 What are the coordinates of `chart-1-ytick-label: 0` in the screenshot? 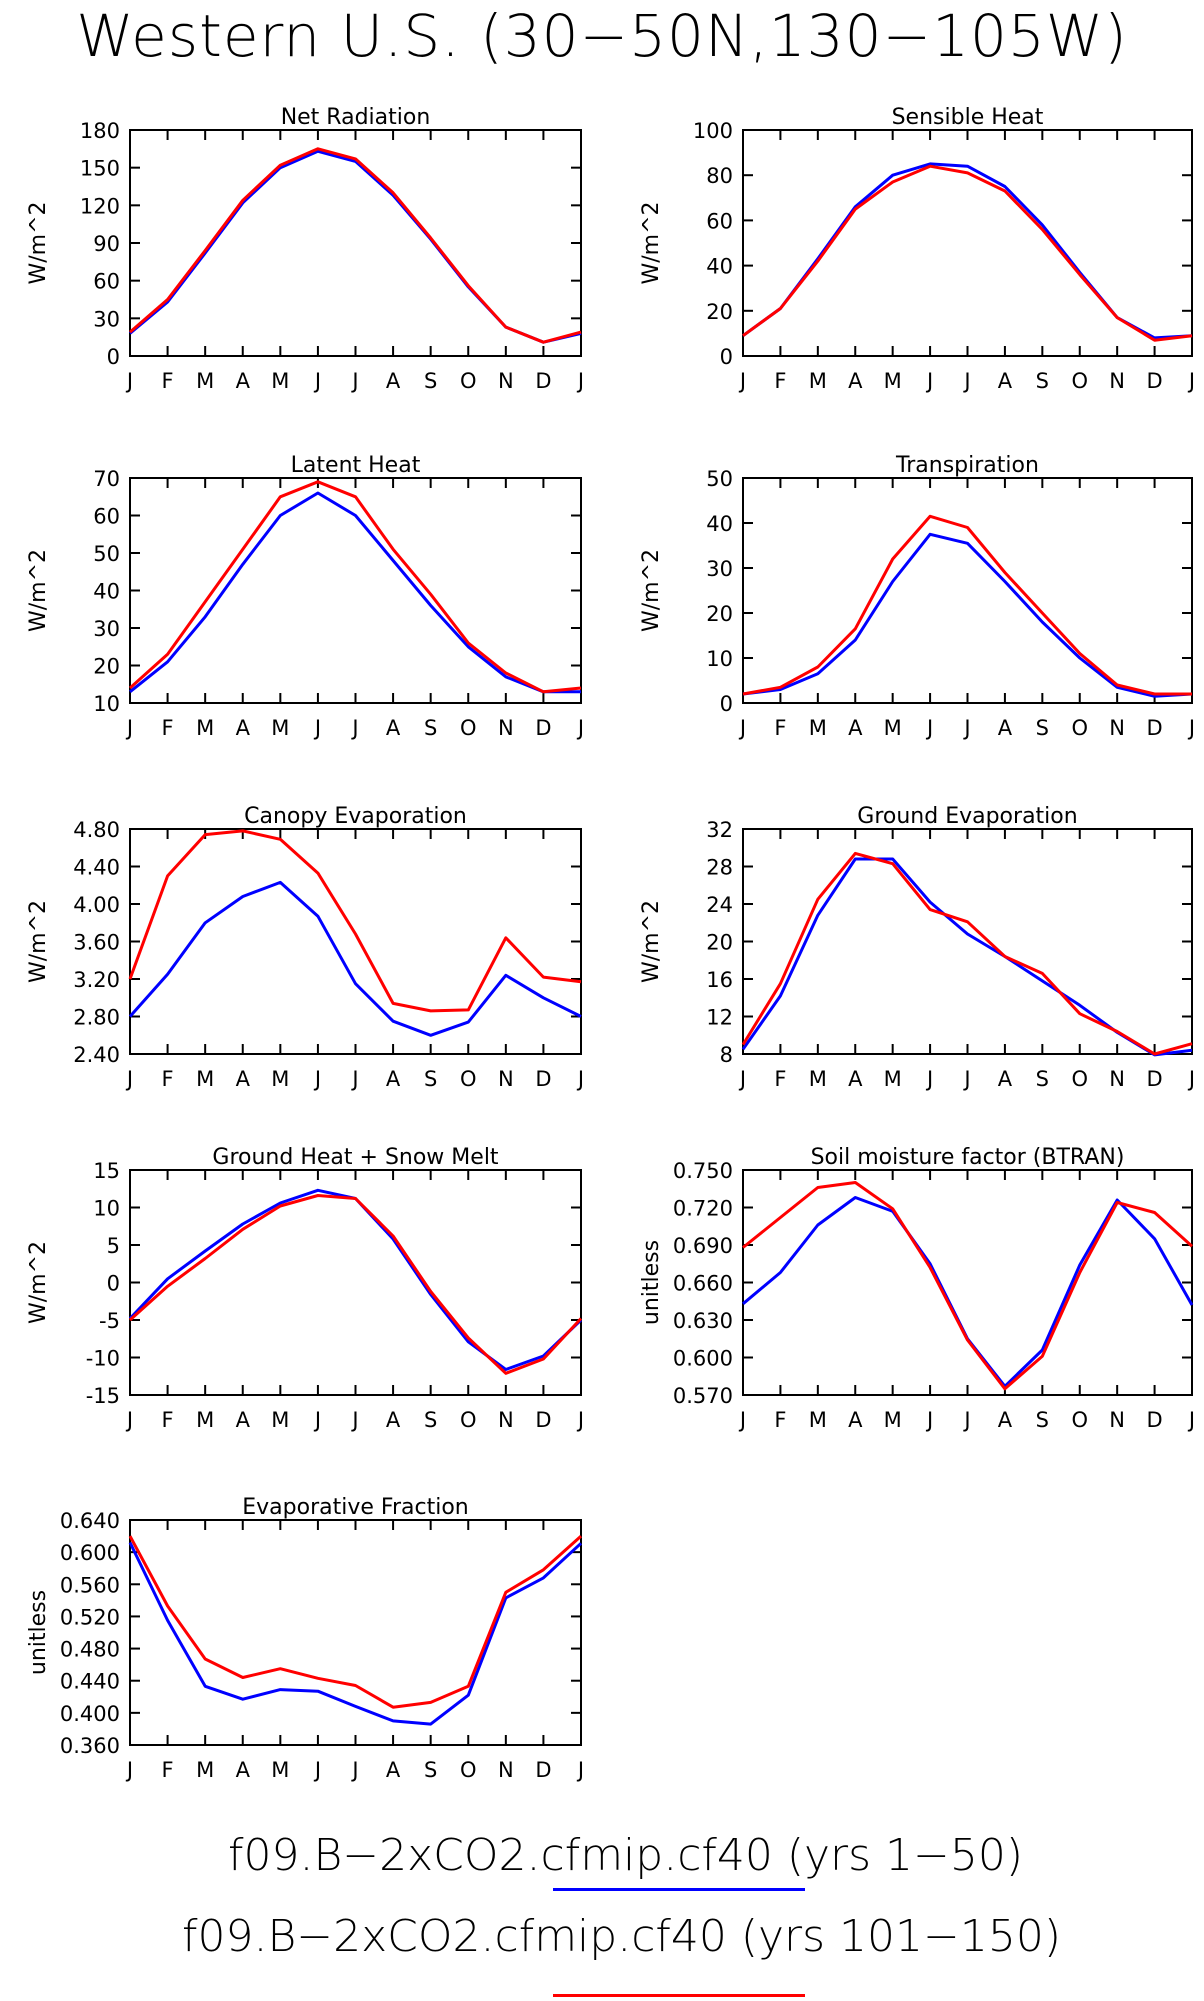 It's located at (113, 357).